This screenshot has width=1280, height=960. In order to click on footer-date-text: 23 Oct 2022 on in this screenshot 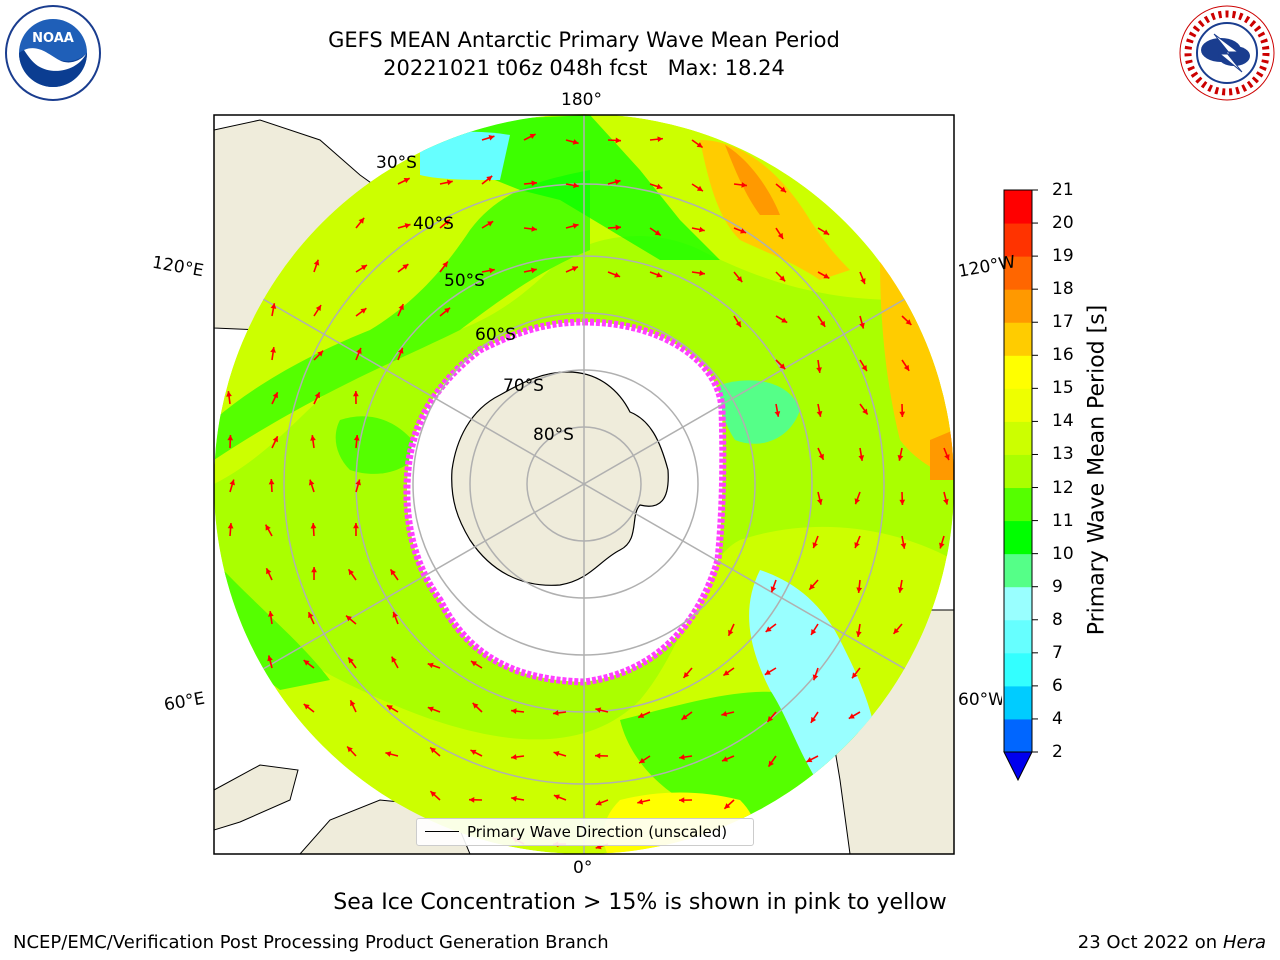, I will do `click(1150, 942)`.